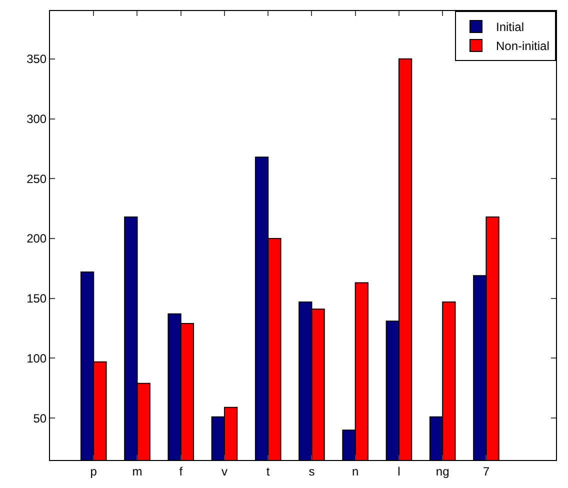 This screenshot has width=568, height=488. What do you see at coordinates (443, 471) in the screenshot?
I see `x-tick-label: ng` at bounding box center [443, 471].